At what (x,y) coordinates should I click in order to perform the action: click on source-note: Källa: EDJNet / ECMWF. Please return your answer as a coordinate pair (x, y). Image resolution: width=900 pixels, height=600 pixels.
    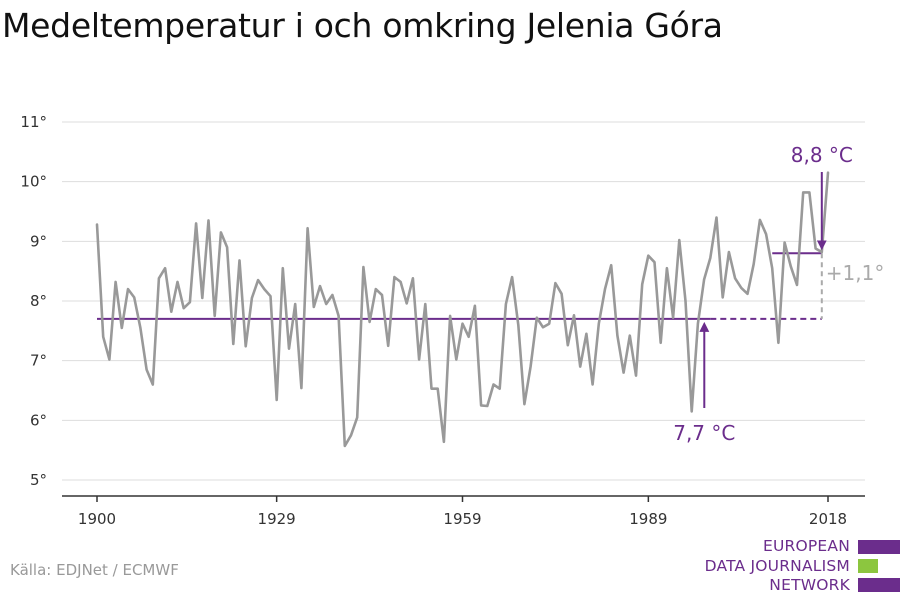
    Looking at the image, I should click on (94, 570).